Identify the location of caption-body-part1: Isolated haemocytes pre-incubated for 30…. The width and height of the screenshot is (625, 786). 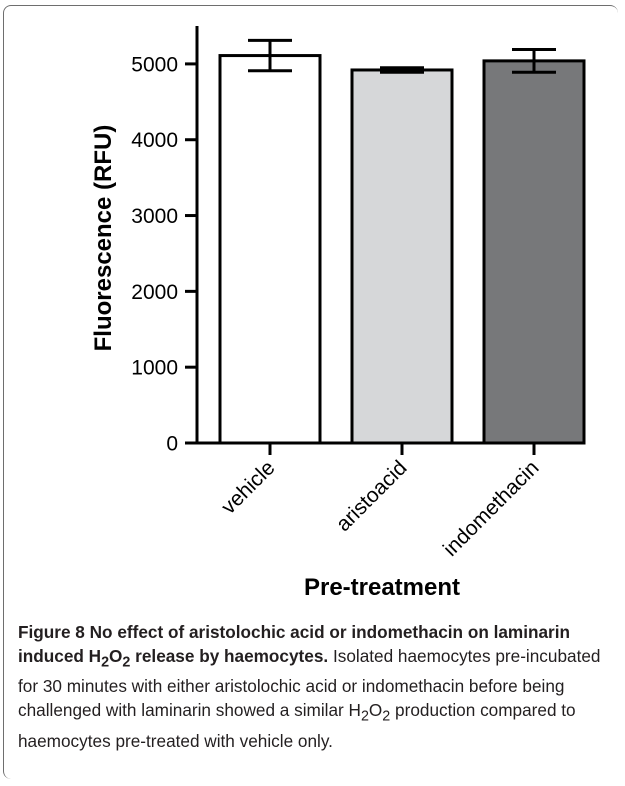
(309, 683).